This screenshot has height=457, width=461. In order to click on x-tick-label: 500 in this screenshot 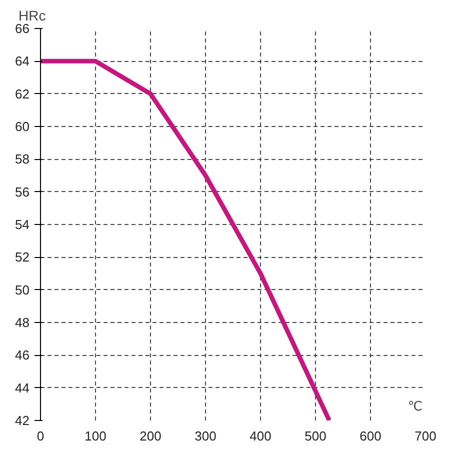, I will do `click(315, 436)`.